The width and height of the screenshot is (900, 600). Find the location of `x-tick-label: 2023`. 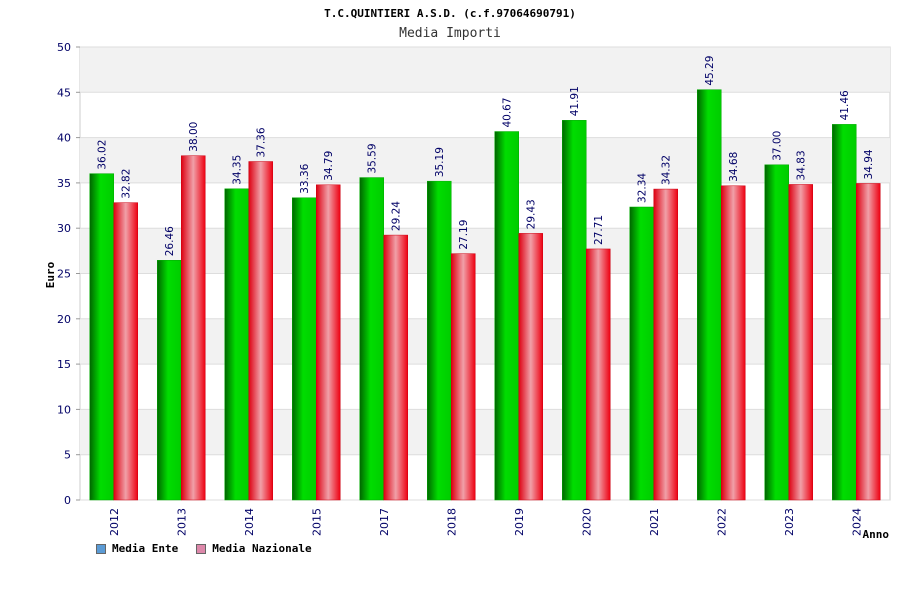

x-tick-label: 2023 is located at coordinates (789, 522).